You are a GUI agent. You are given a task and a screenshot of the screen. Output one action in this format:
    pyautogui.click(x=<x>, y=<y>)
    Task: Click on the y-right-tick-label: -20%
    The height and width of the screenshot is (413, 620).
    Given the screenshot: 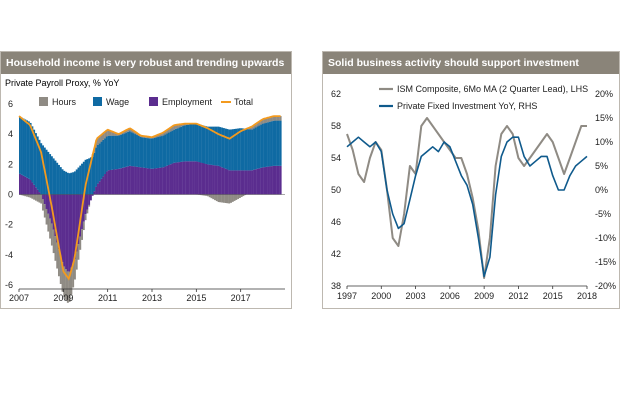 What is the action you would take?
    pyautogui.click(x=605, y=286)
    